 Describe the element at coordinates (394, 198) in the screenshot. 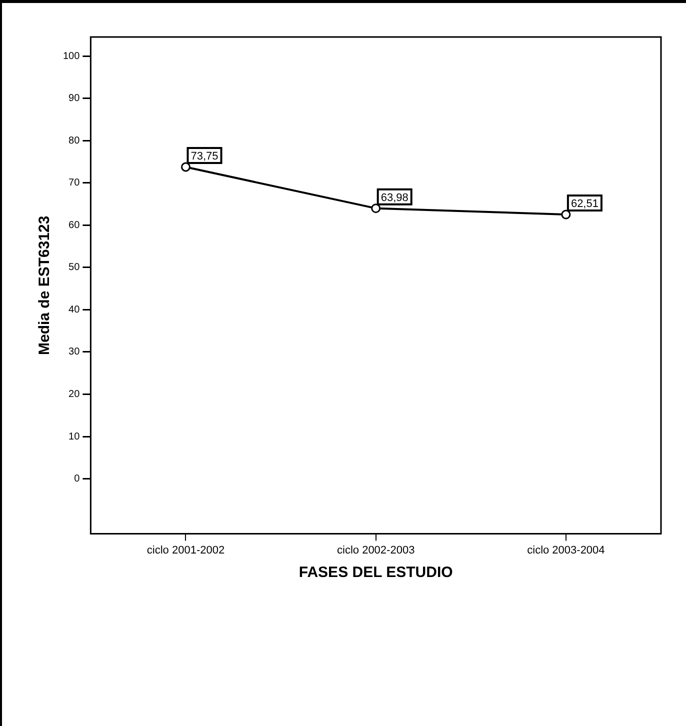

I see `data-label: 63,98` at that location.